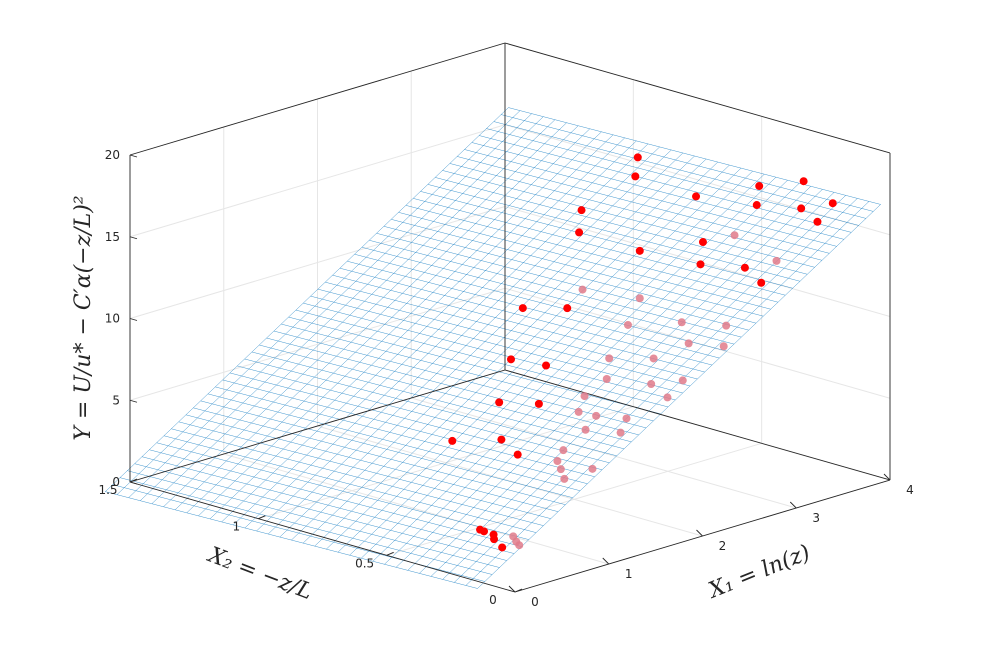 Image resolution: width=996 pixels, height=664 pixels. Describe the element at coordinates (259, 573) in the screenshot. I see `x2-axis-label: X₂ = −z/L` at that location.